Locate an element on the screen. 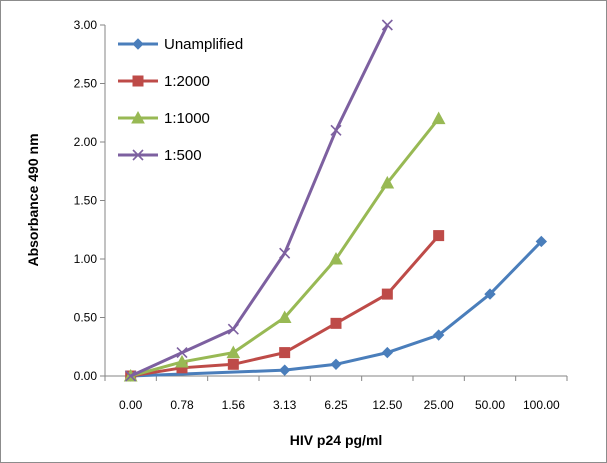  y-tick-label: 2.00 is located at coordinates (86, 142).